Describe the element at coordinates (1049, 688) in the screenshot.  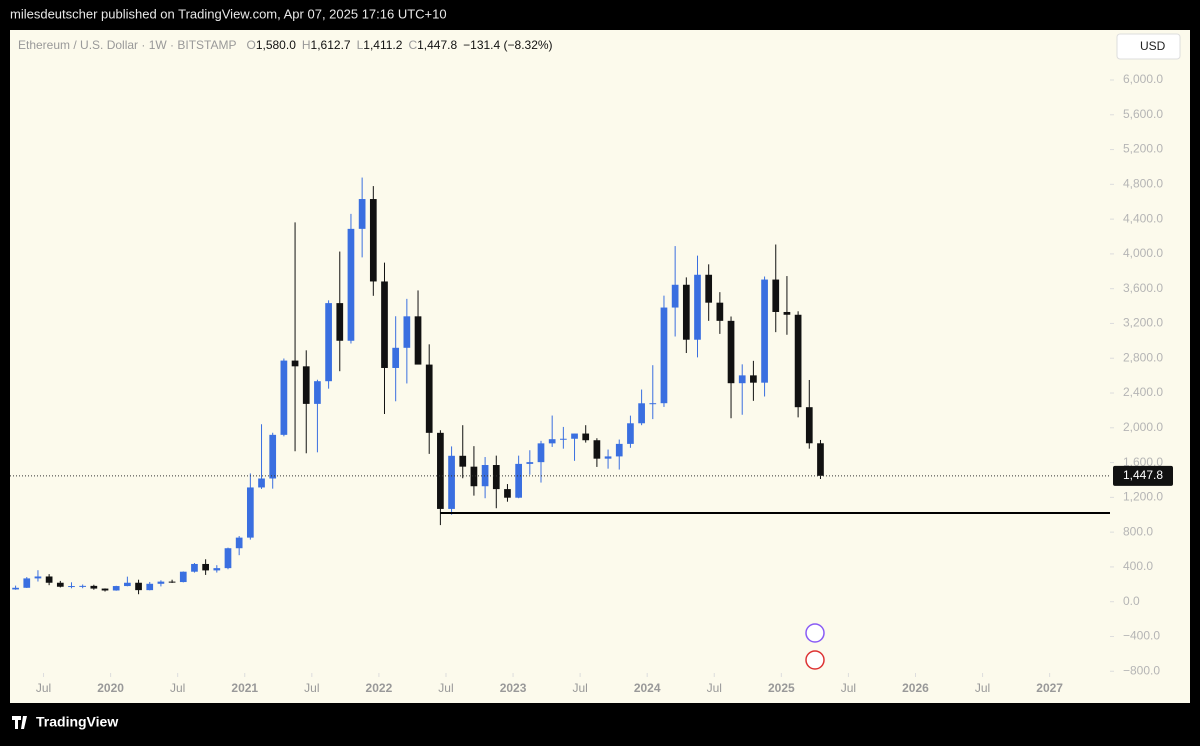
I see `x-tick-label: 2027` at that location.